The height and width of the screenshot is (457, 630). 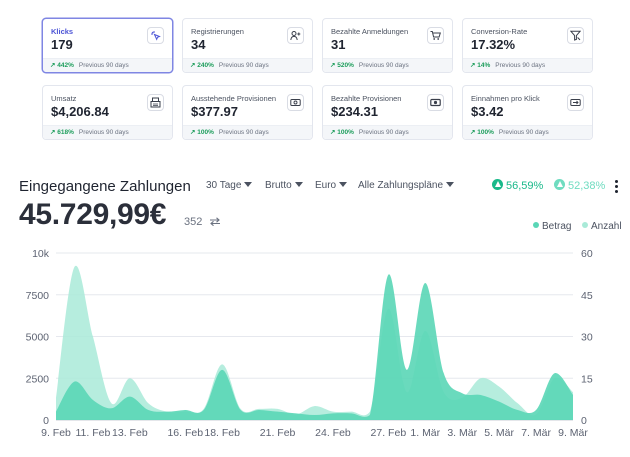 I want to click on count-change-value: 52,38%, so click(x=587, y=186).